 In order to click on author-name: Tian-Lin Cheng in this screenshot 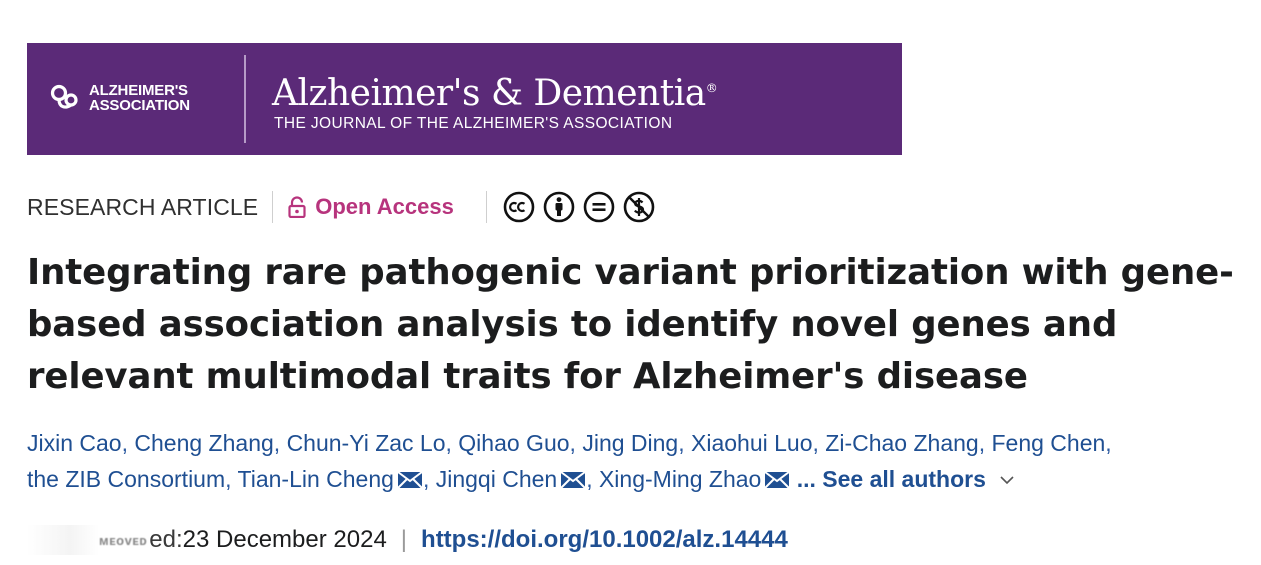, I will do `click(315, 479)`.